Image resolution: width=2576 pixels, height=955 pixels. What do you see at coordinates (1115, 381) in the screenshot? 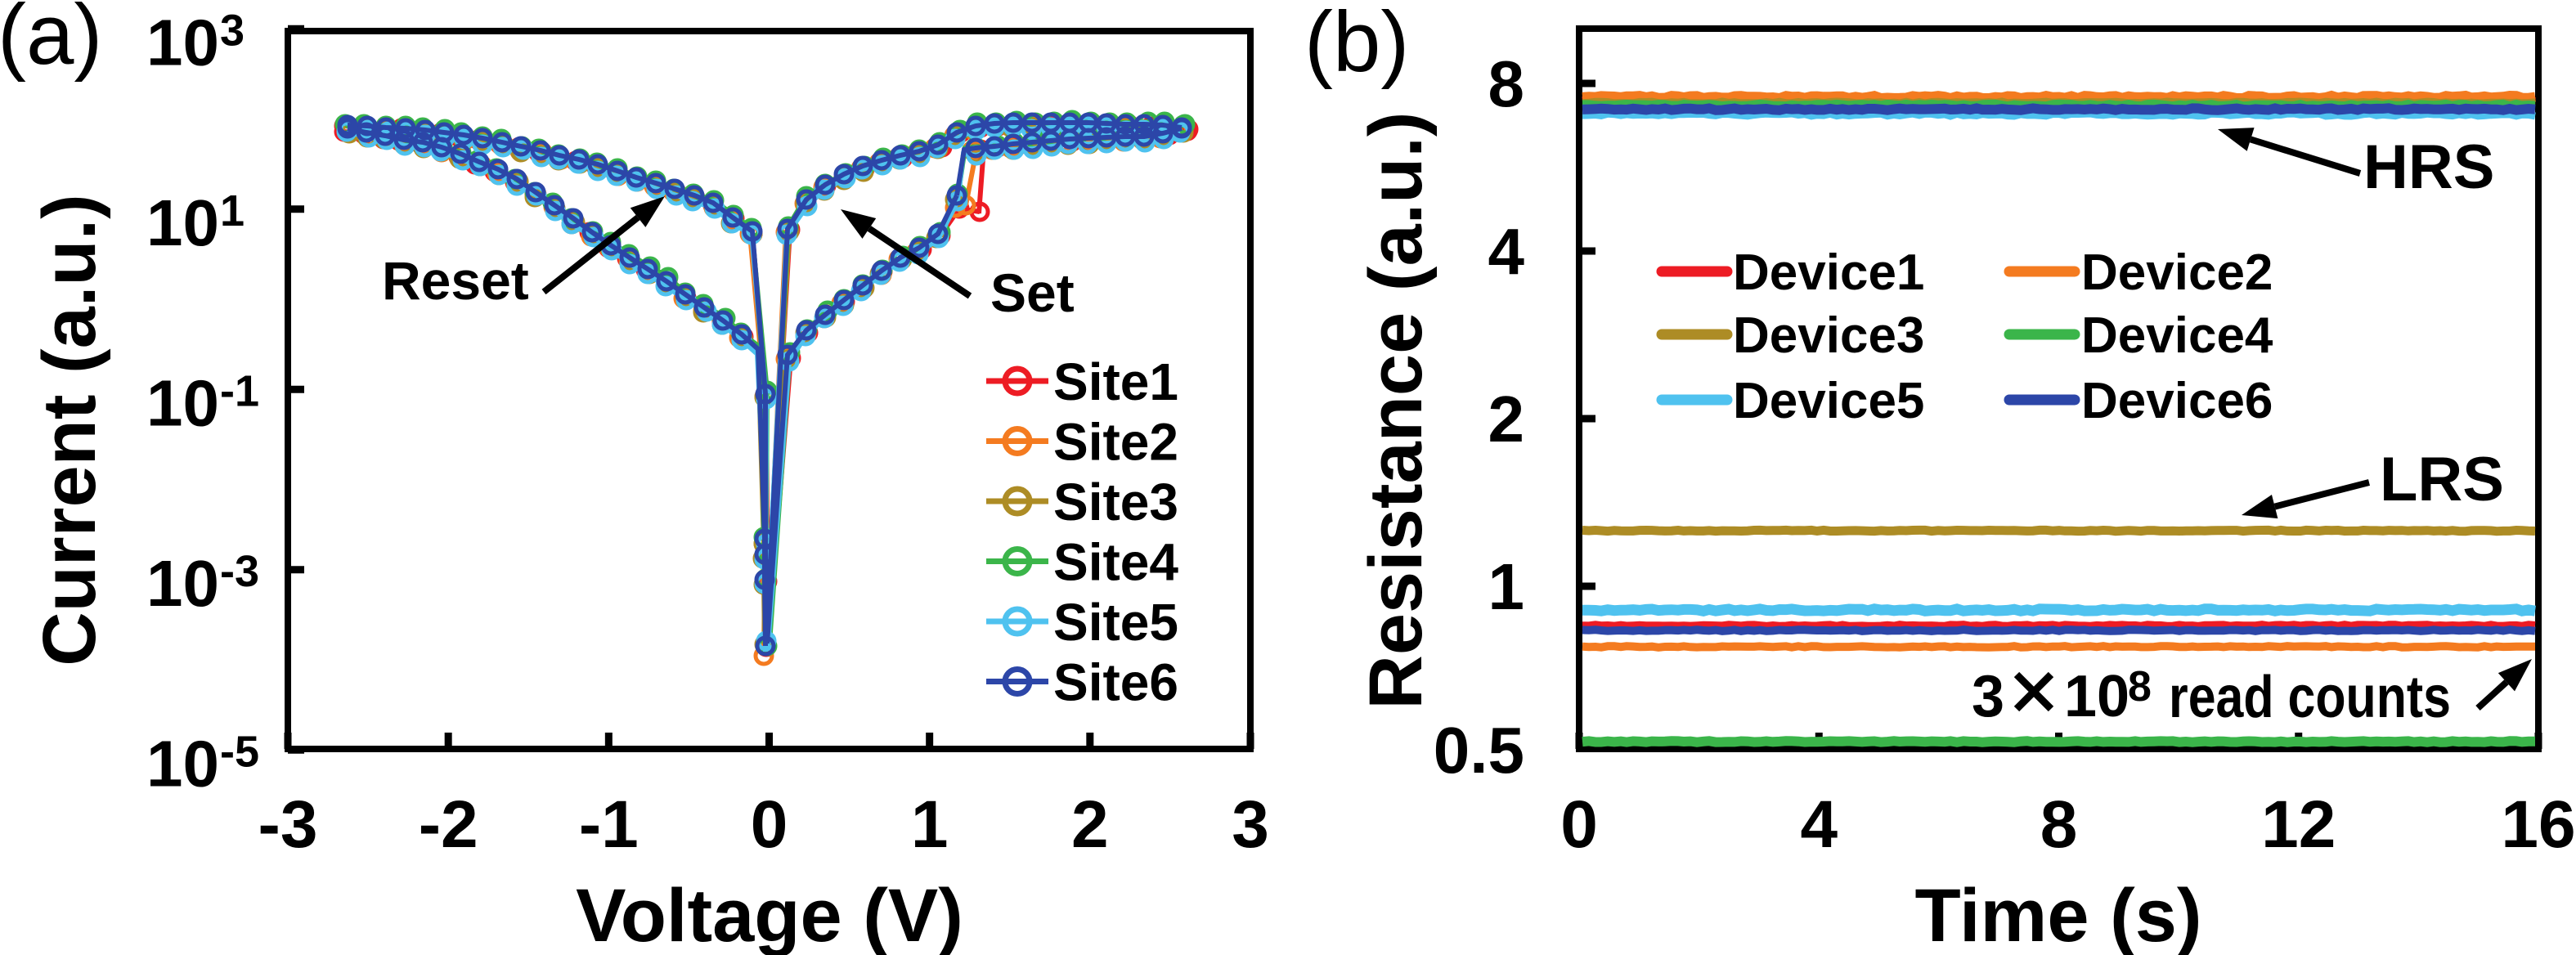
I see `svg-text: Site1` at bounding box center [1115, 381].